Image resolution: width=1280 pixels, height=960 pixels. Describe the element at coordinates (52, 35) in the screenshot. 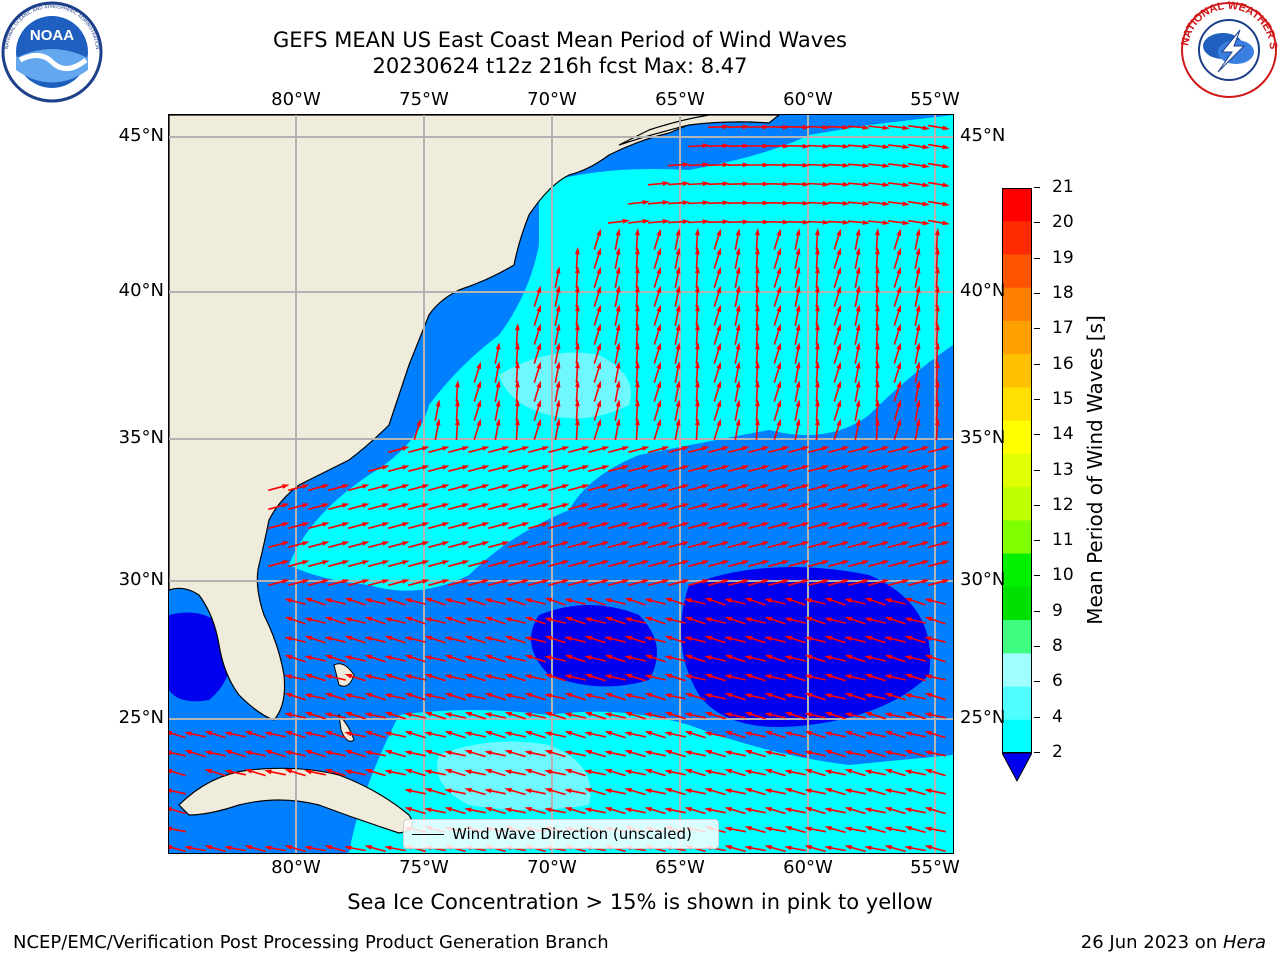

I see `noaa-logo-text: NOAA` at that location.